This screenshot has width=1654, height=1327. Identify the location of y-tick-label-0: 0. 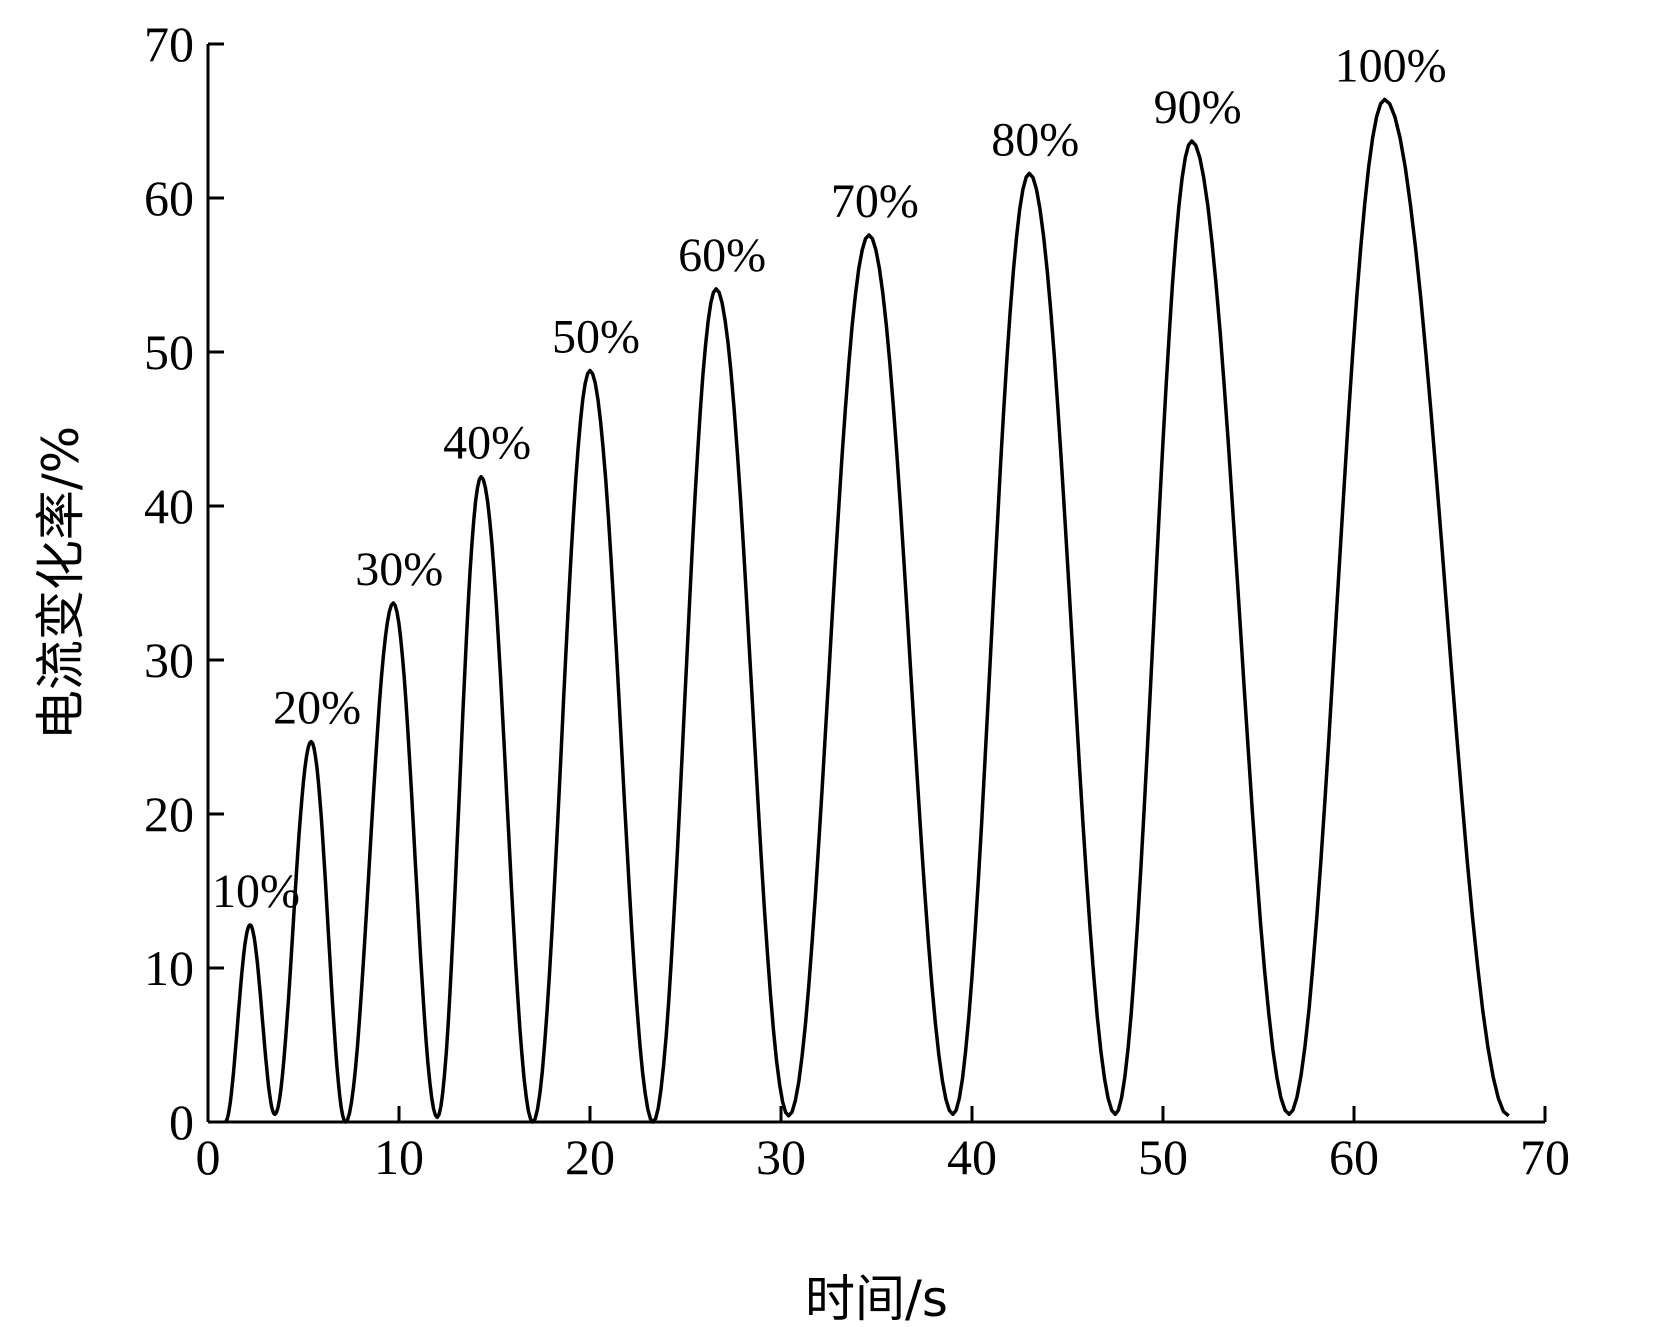
(181, 1122).